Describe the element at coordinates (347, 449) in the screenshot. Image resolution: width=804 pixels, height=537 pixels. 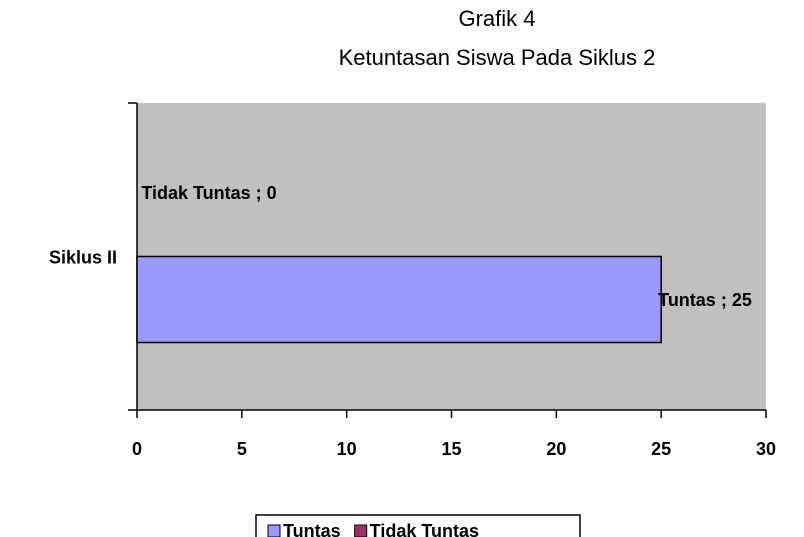
I see `x-tick-label: 10` at that location.